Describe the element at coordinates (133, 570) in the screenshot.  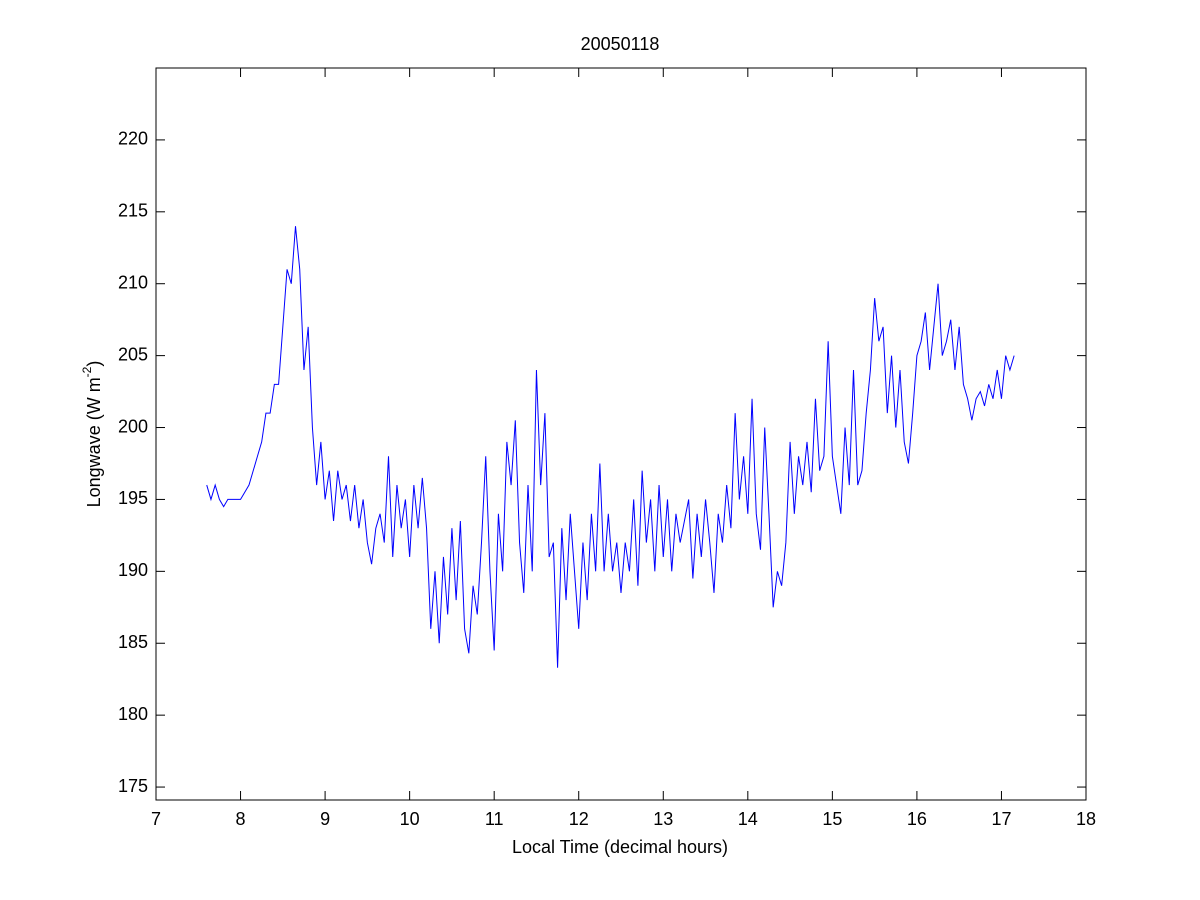
I see `y-tick-label: 190` at that location.